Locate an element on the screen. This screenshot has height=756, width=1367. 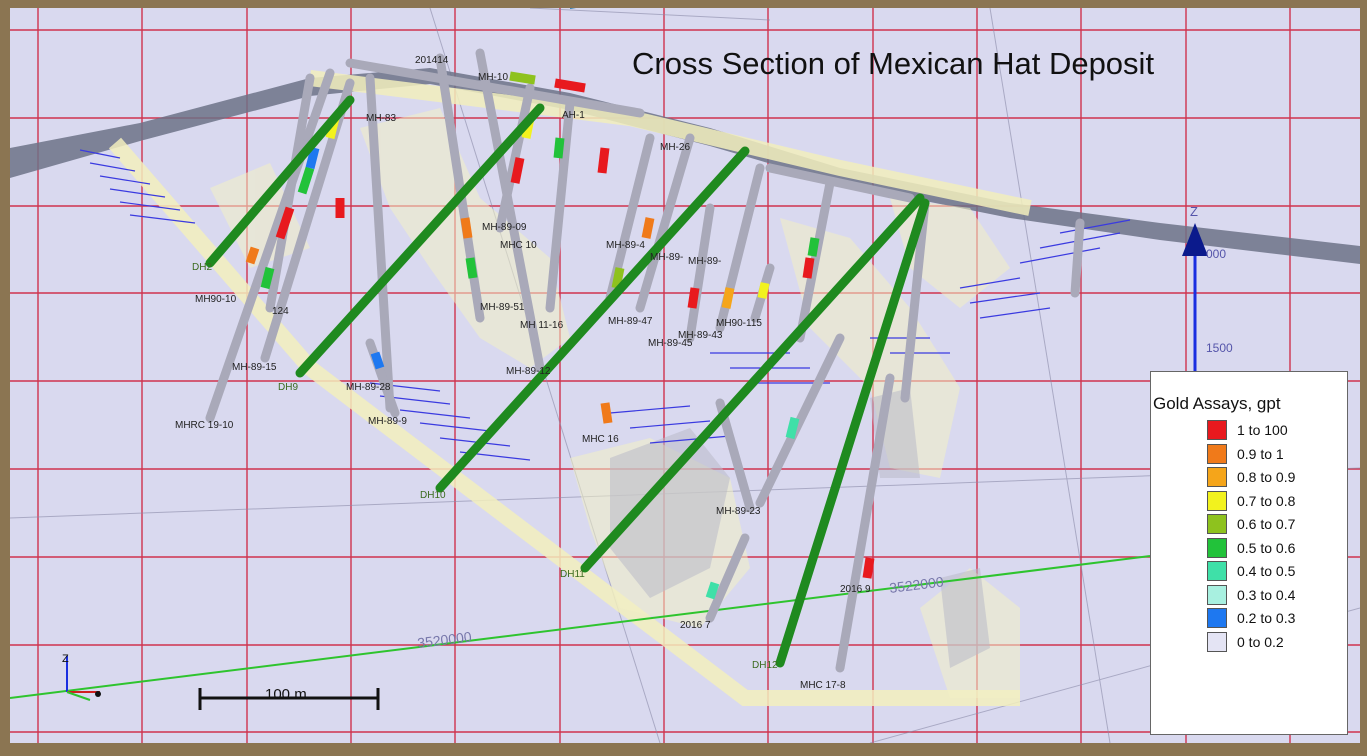
legend-label: 0.8 to 0.9 is located at coordinates (1266, 477).